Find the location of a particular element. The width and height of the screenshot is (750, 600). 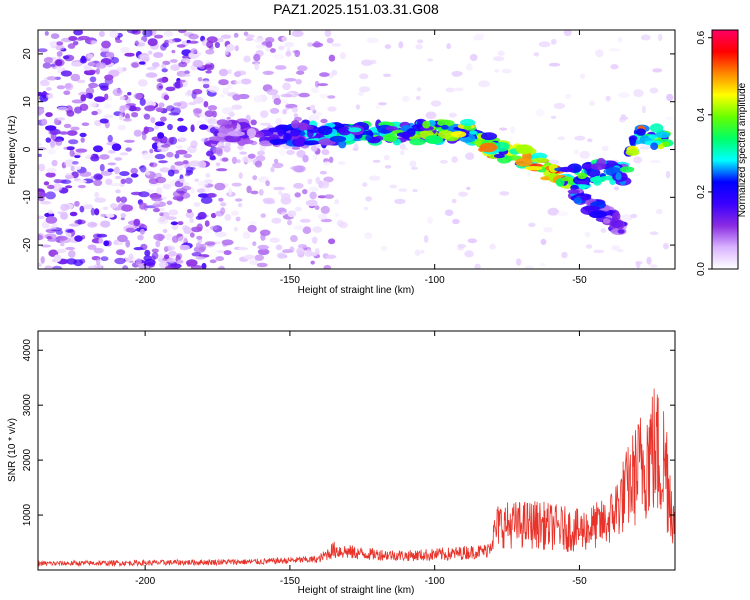

snr-y-label: SNR (10 * v/v) is located at coordinates (12, 450).